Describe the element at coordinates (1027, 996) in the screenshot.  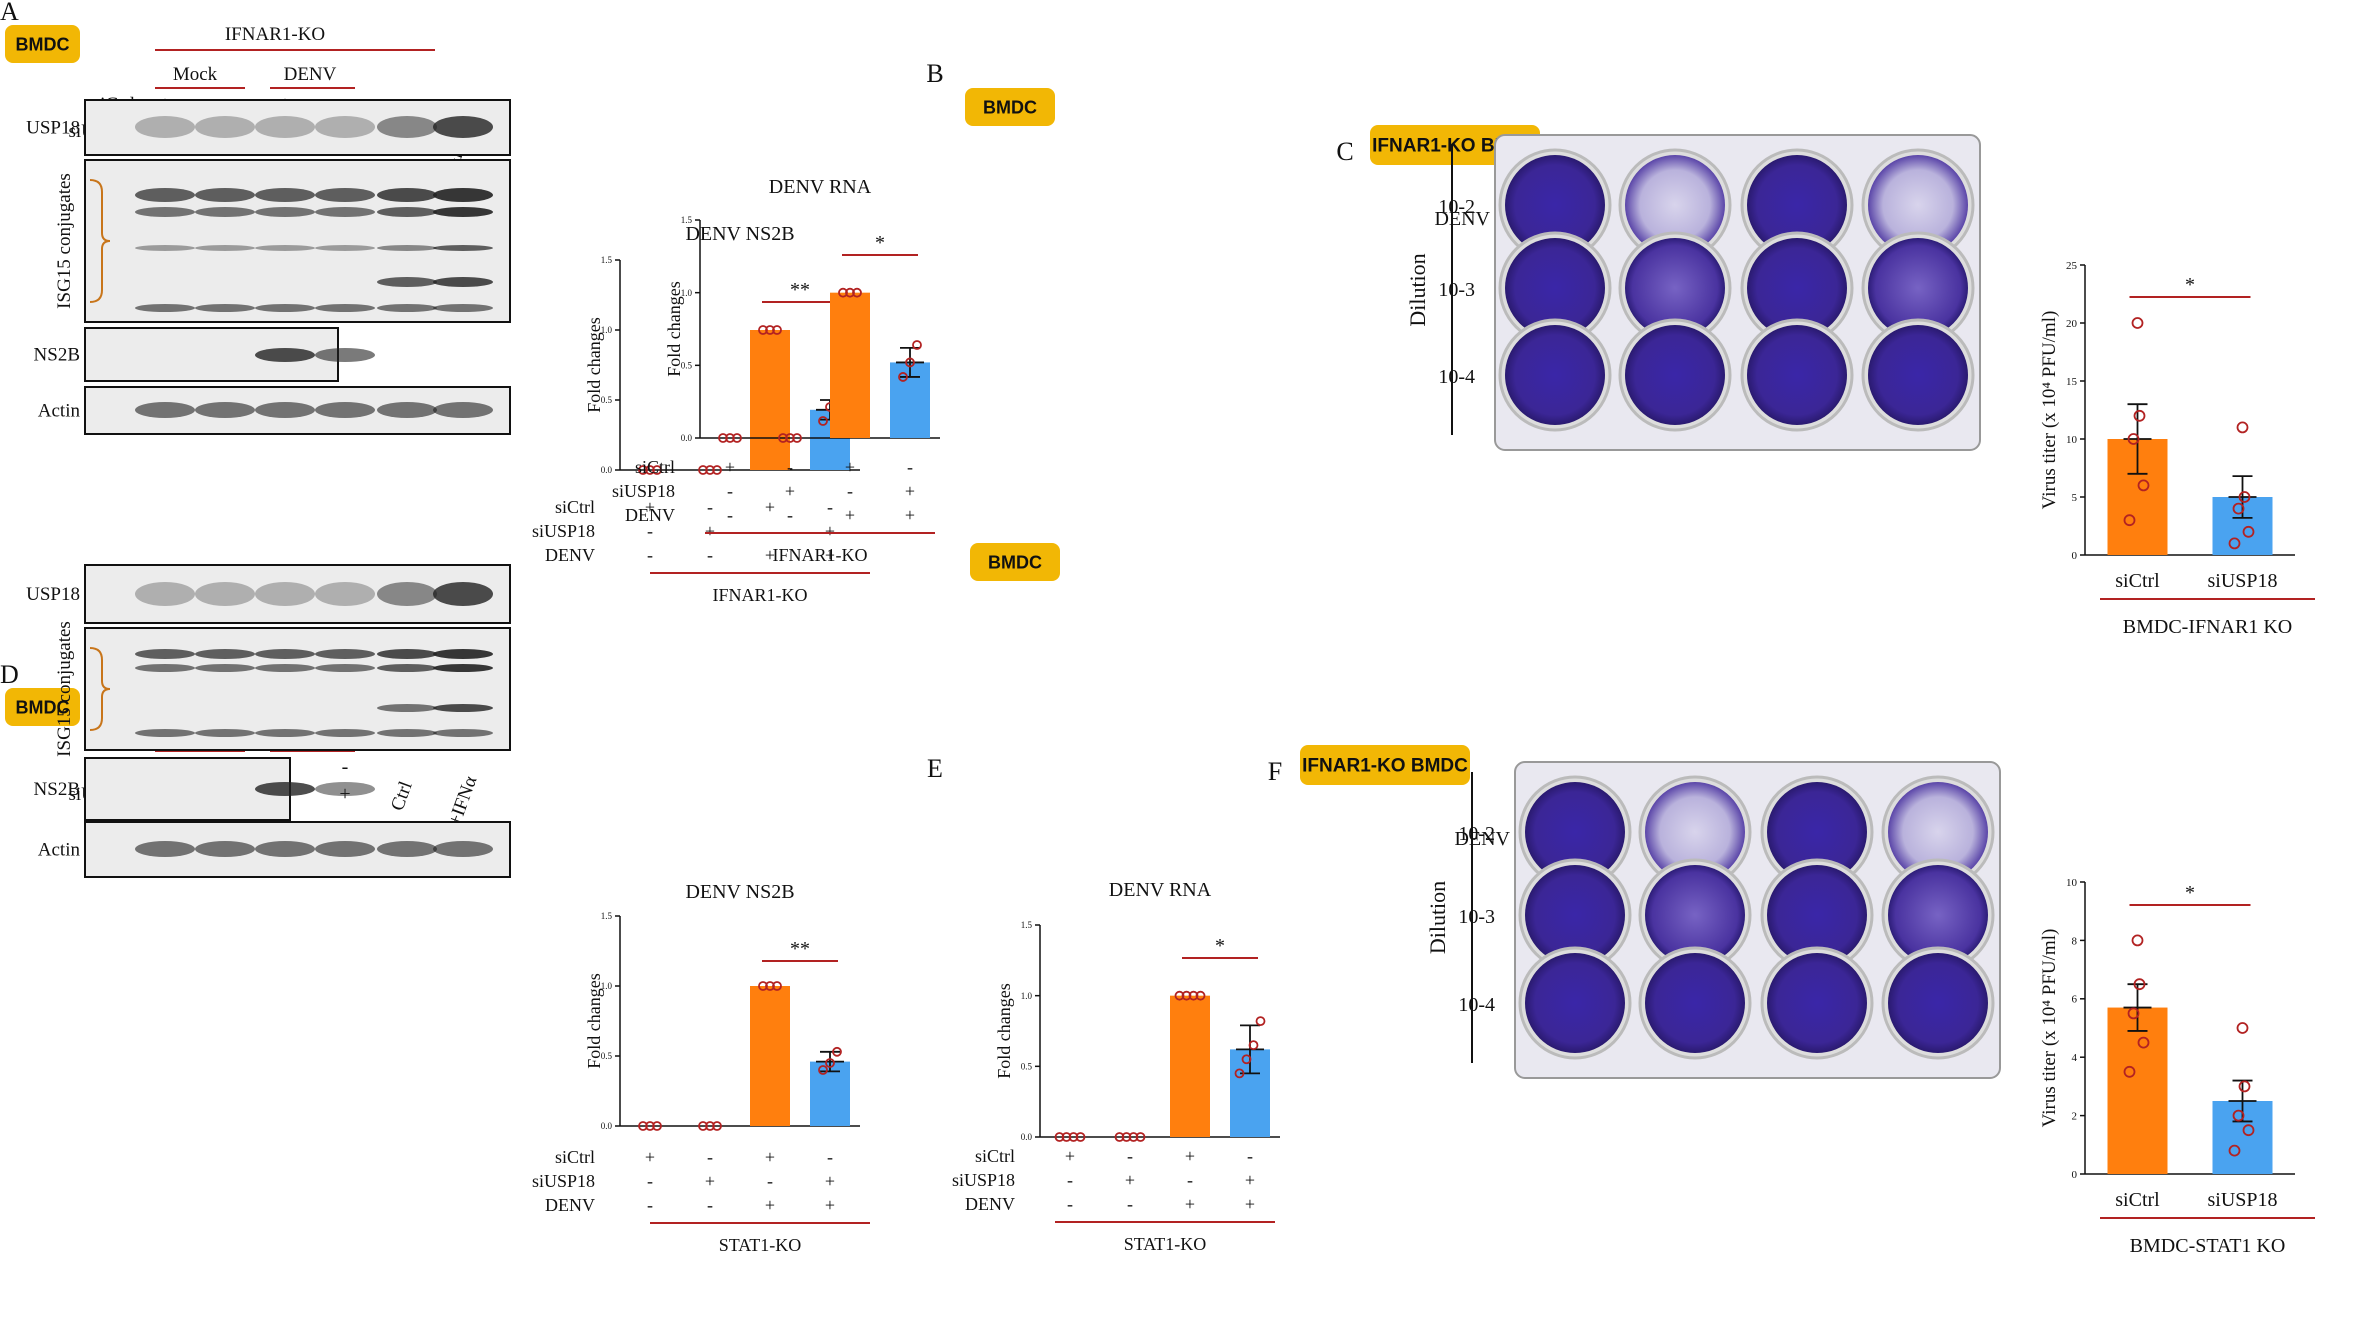
I see `E-bar-ytick-label: 1.0` at that location.